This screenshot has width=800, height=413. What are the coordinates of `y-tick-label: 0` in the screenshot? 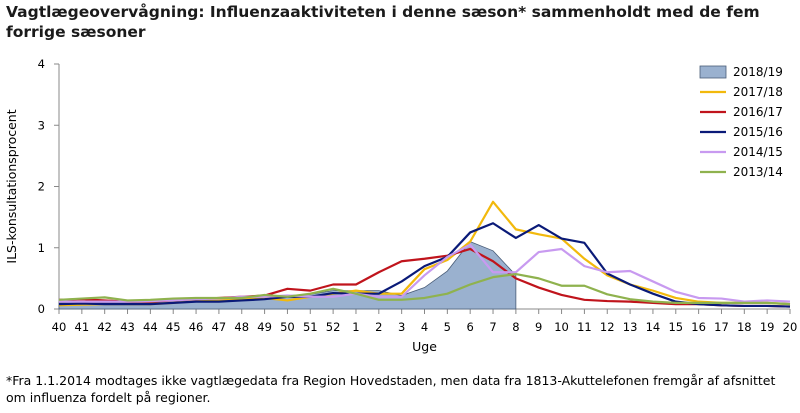 It's located at (41, 309).